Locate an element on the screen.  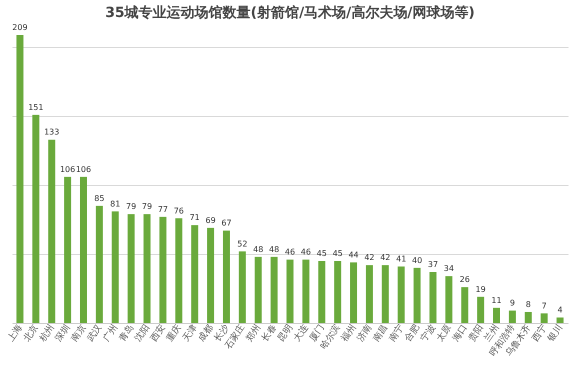
data-label: 85 is located at coordinates (99, 198).